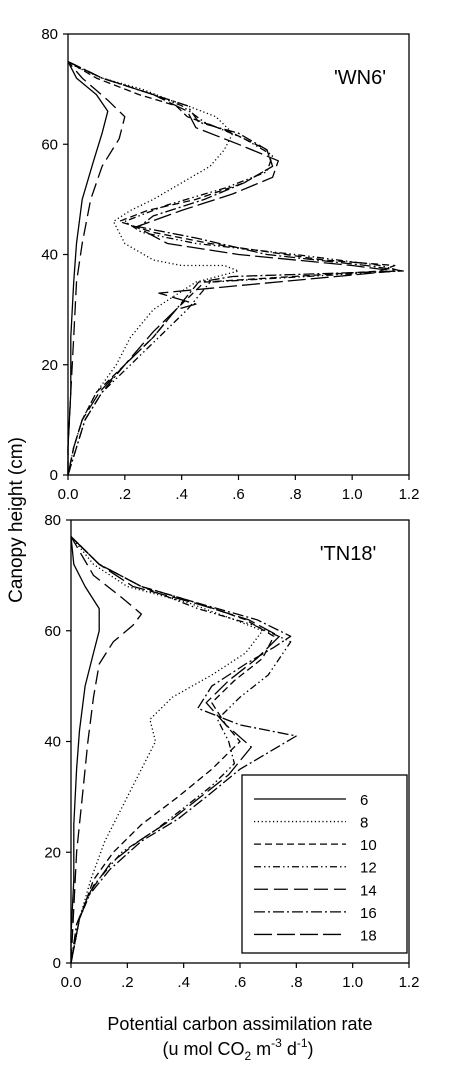  I want to click on legend-label-8: 8, so click(364, 823).